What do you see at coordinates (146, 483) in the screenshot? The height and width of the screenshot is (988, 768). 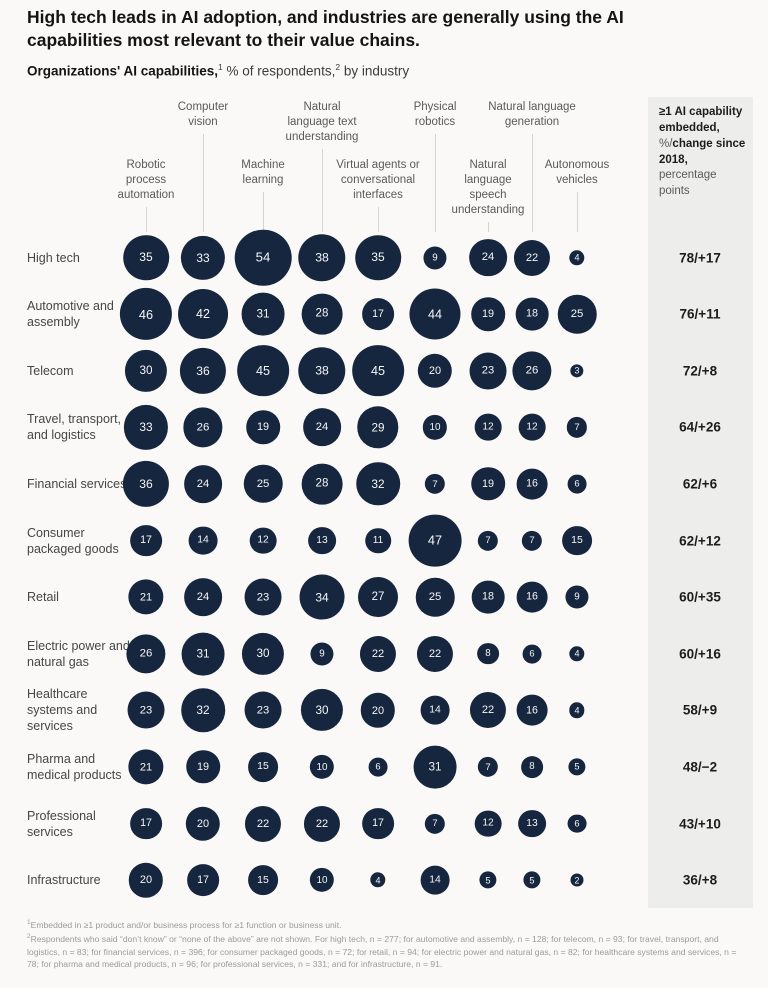 I see `bubble: 36` at bounding box center [146, 483].